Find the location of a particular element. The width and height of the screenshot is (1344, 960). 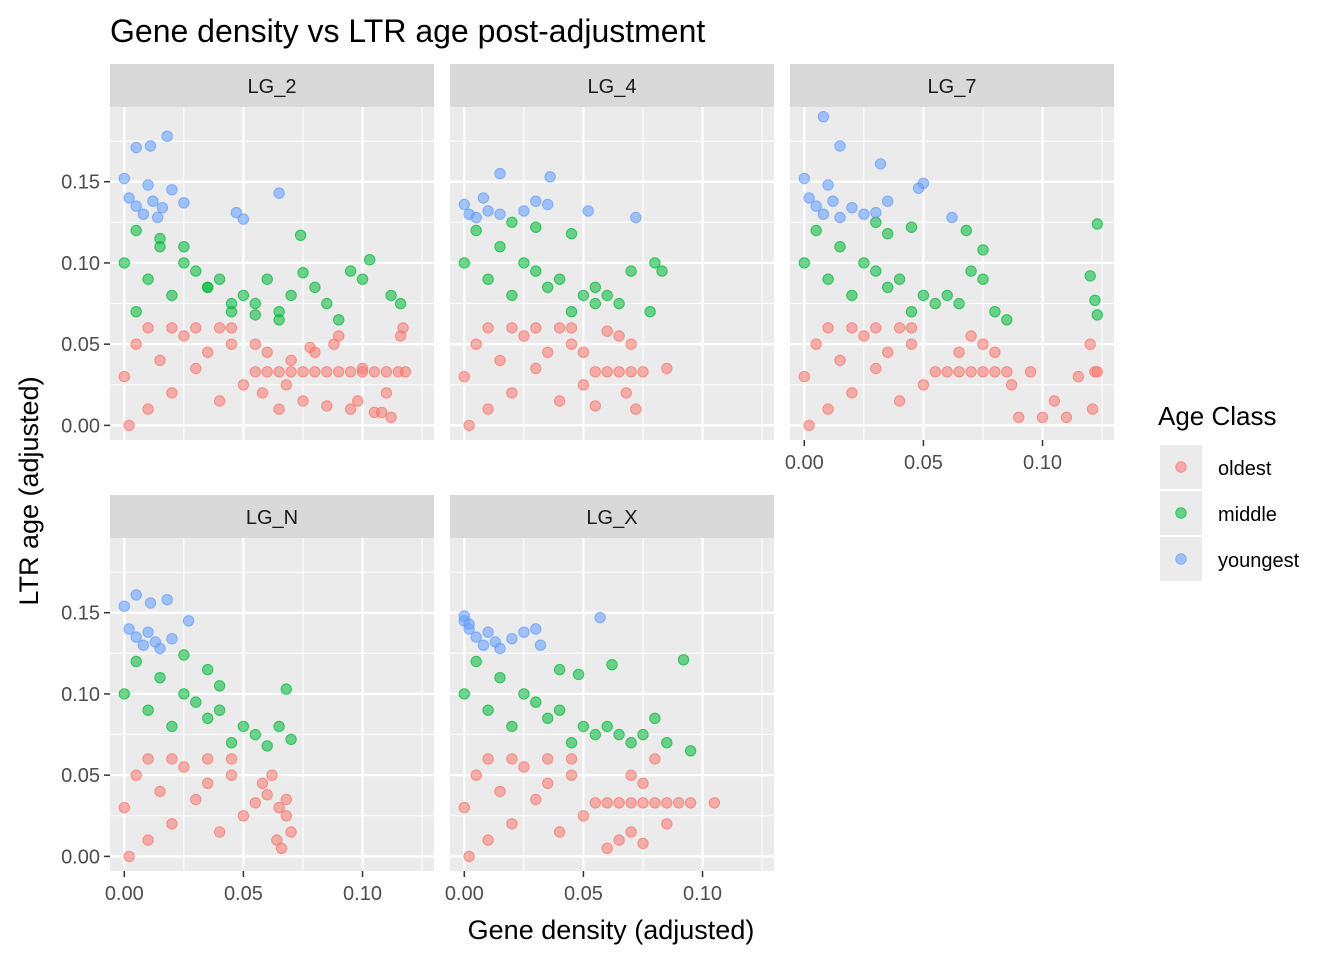

facet-panel-lg-n: LG_N 0.00 0.05 0.10 0.00 0.05 0.10 0.15 is located at coordinates (247, 700).